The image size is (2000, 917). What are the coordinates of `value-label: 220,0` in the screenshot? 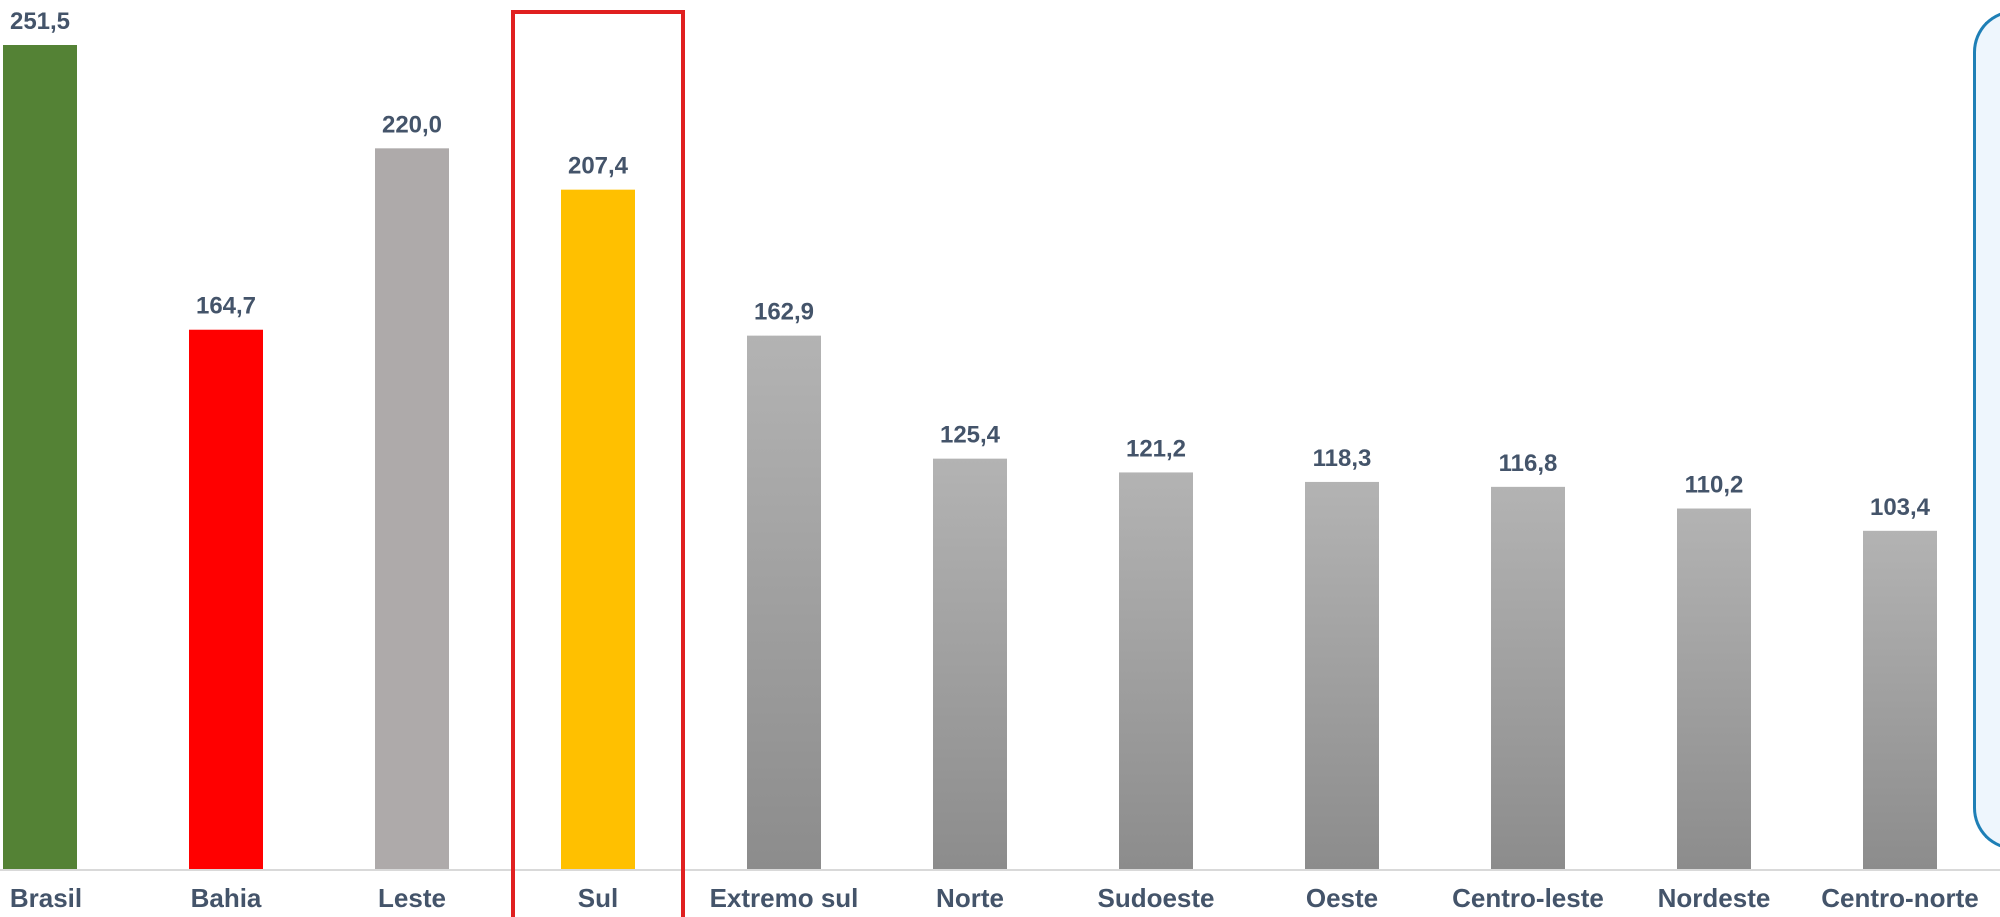 It's located at (412, 124).